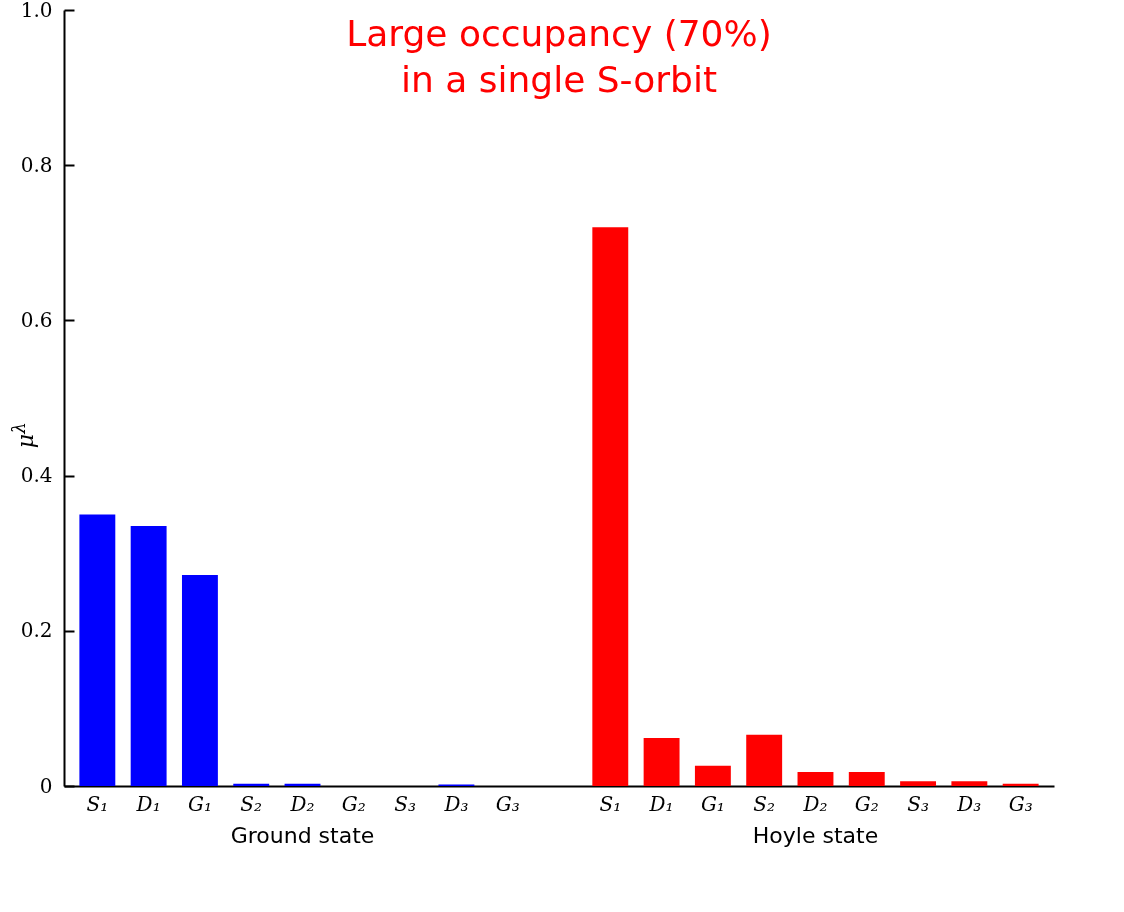  I want to click on y-tick-label: 1.0, so click(36, 11).